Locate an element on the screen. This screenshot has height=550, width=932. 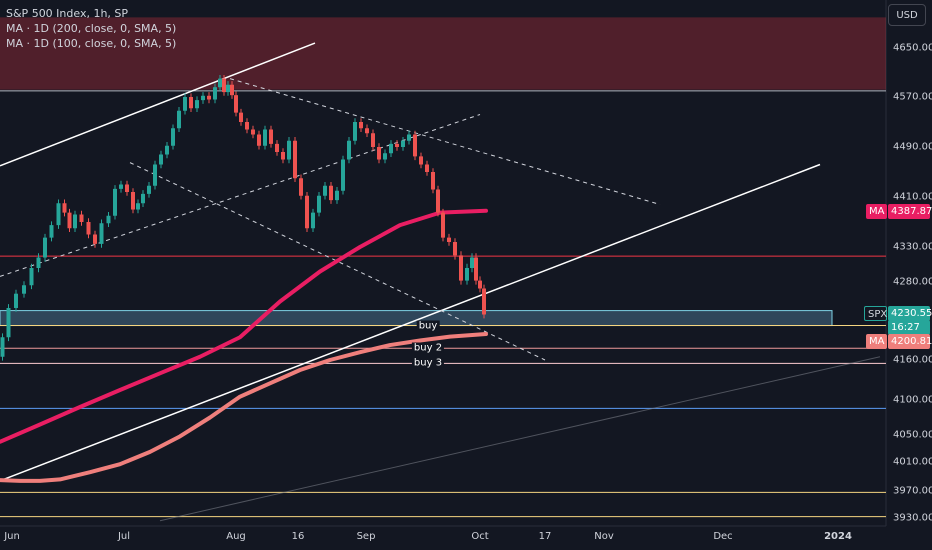
x-tick-label: Sep is located at coordinates (366, 536).